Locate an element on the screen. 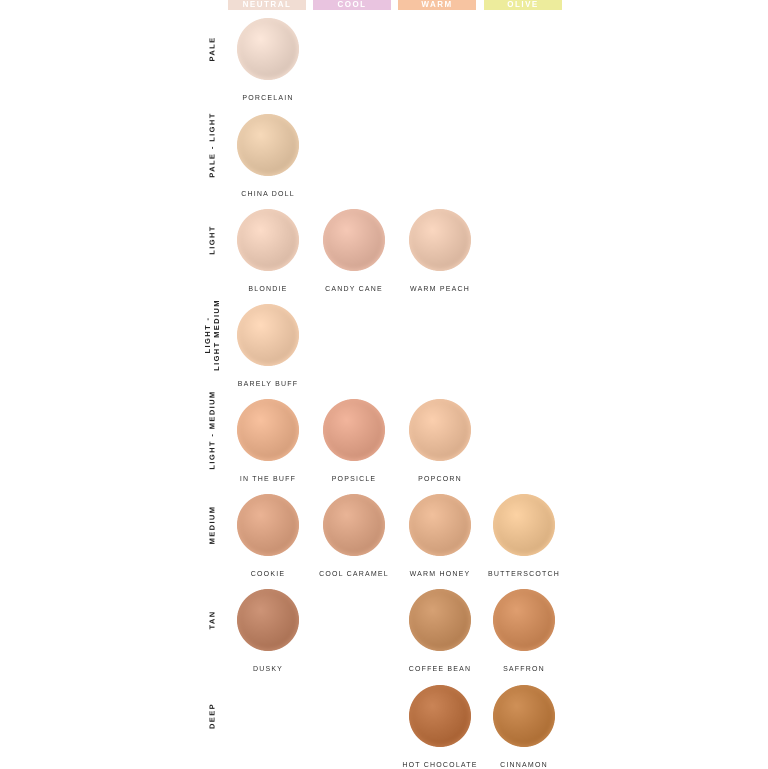  shade-name-label: IN THE BUFF is located at coordinates (268, 479).